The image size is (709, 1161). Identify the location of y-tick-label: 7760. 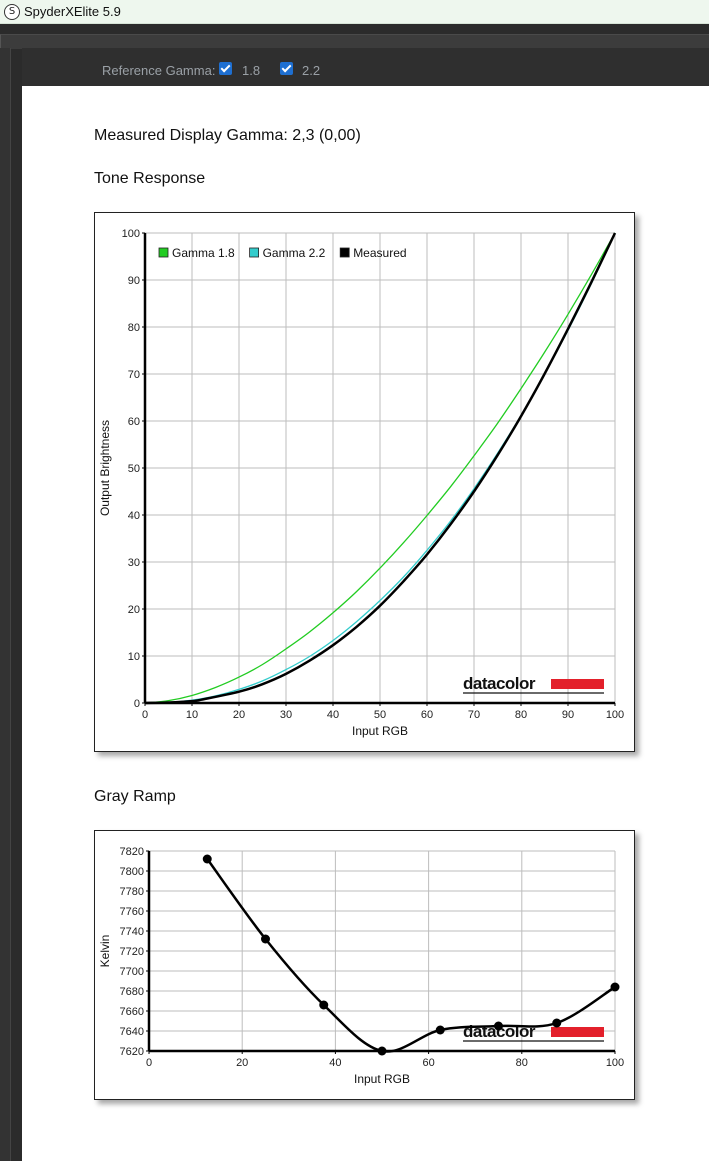
(132, 912).